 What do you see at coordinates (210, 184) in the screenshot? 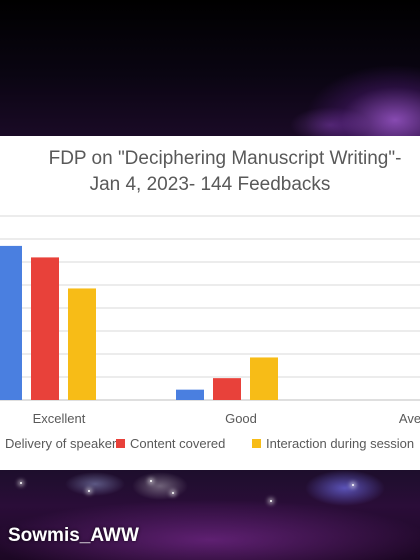
I see `chart-title-line2: Jan 4, 2023- 144 Feedbacks` at bounding box center [210, 184].